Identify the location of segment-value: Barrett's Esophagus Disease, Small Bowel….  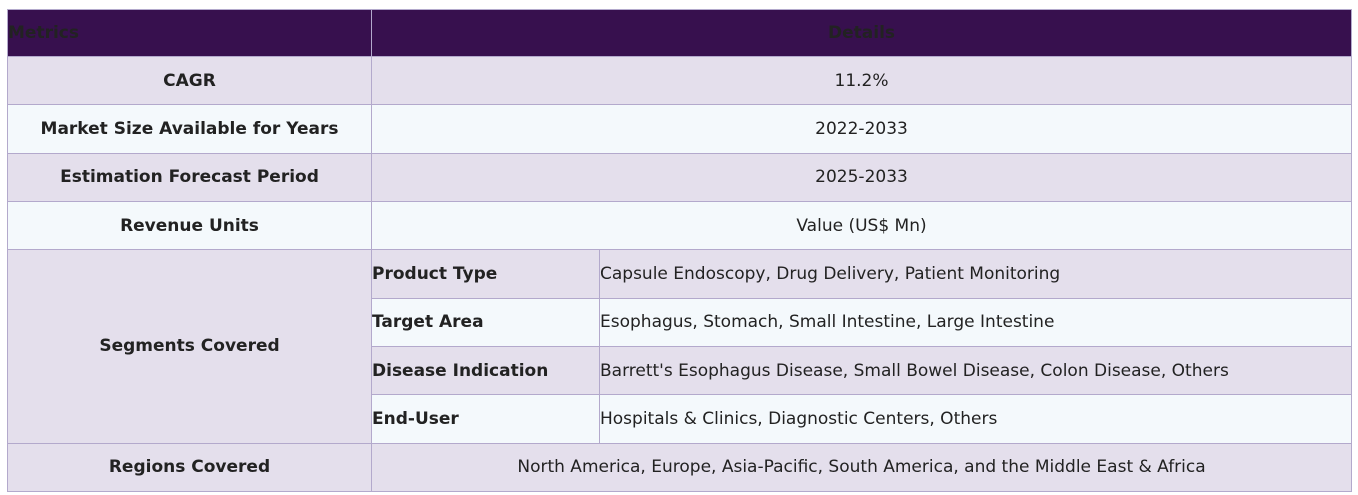
(975, 370).